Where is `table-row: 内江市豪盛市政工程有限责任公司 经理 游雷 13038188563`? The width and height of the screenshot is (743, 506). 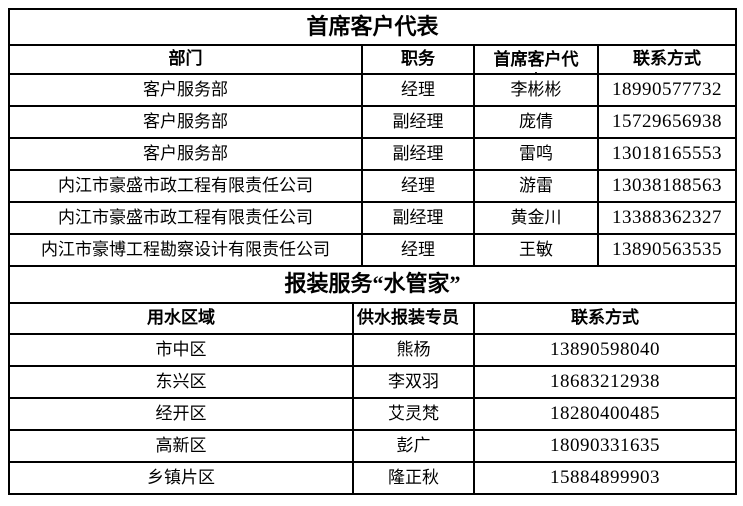
table-row: 内江市豪盛市政工程有限责任公司 经理 游雷 13038188563 is located at coordinates (373, 186).